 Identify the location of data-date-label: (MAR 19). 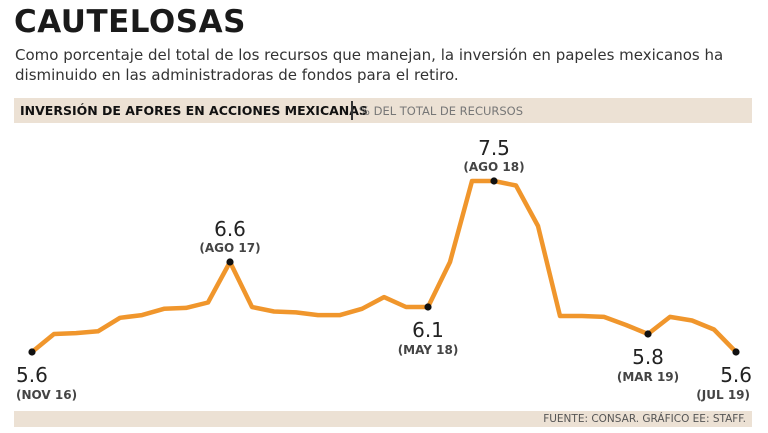
(648, 377).